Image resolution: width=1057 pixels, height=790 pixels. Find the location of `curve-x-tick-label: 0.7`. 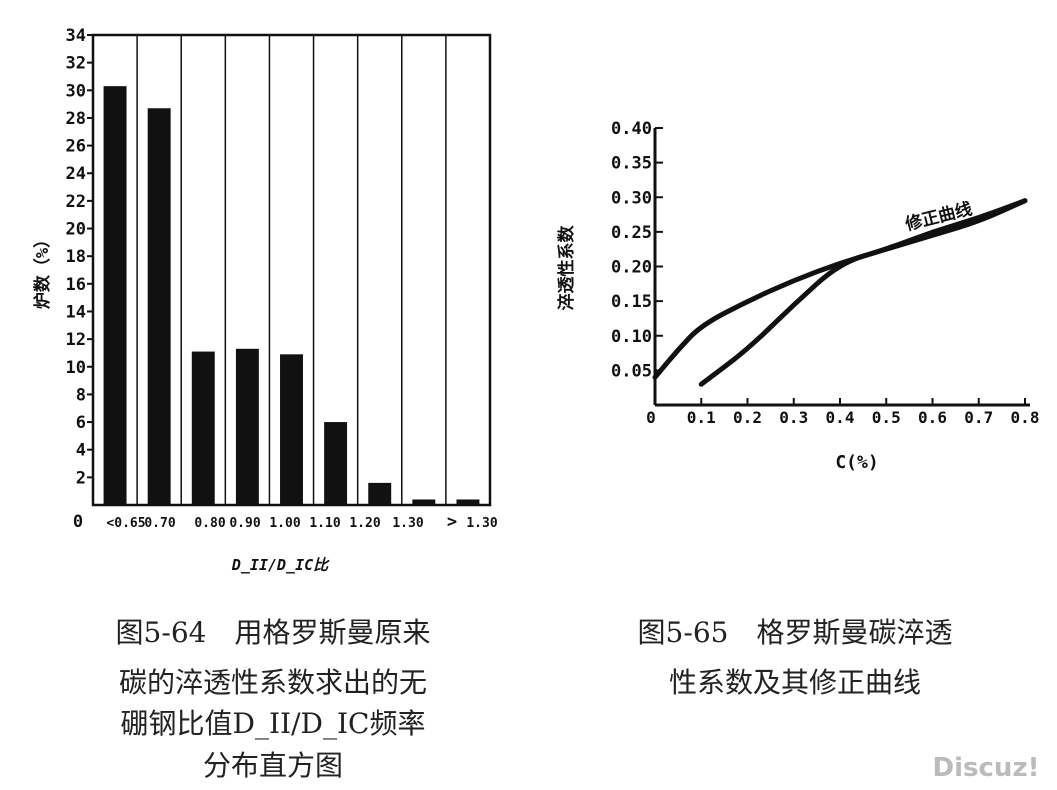

curve-x-tick-label: 0.7 is located at coordinates (978, 417).